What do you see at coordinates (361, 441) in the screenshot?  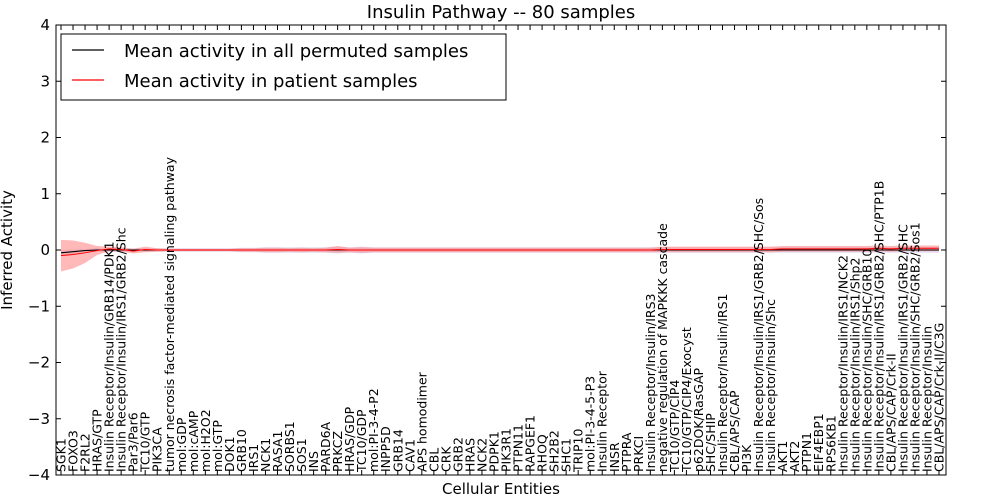 I see `x-category-label: TC10/GDP` at bounding box center [361, 441].